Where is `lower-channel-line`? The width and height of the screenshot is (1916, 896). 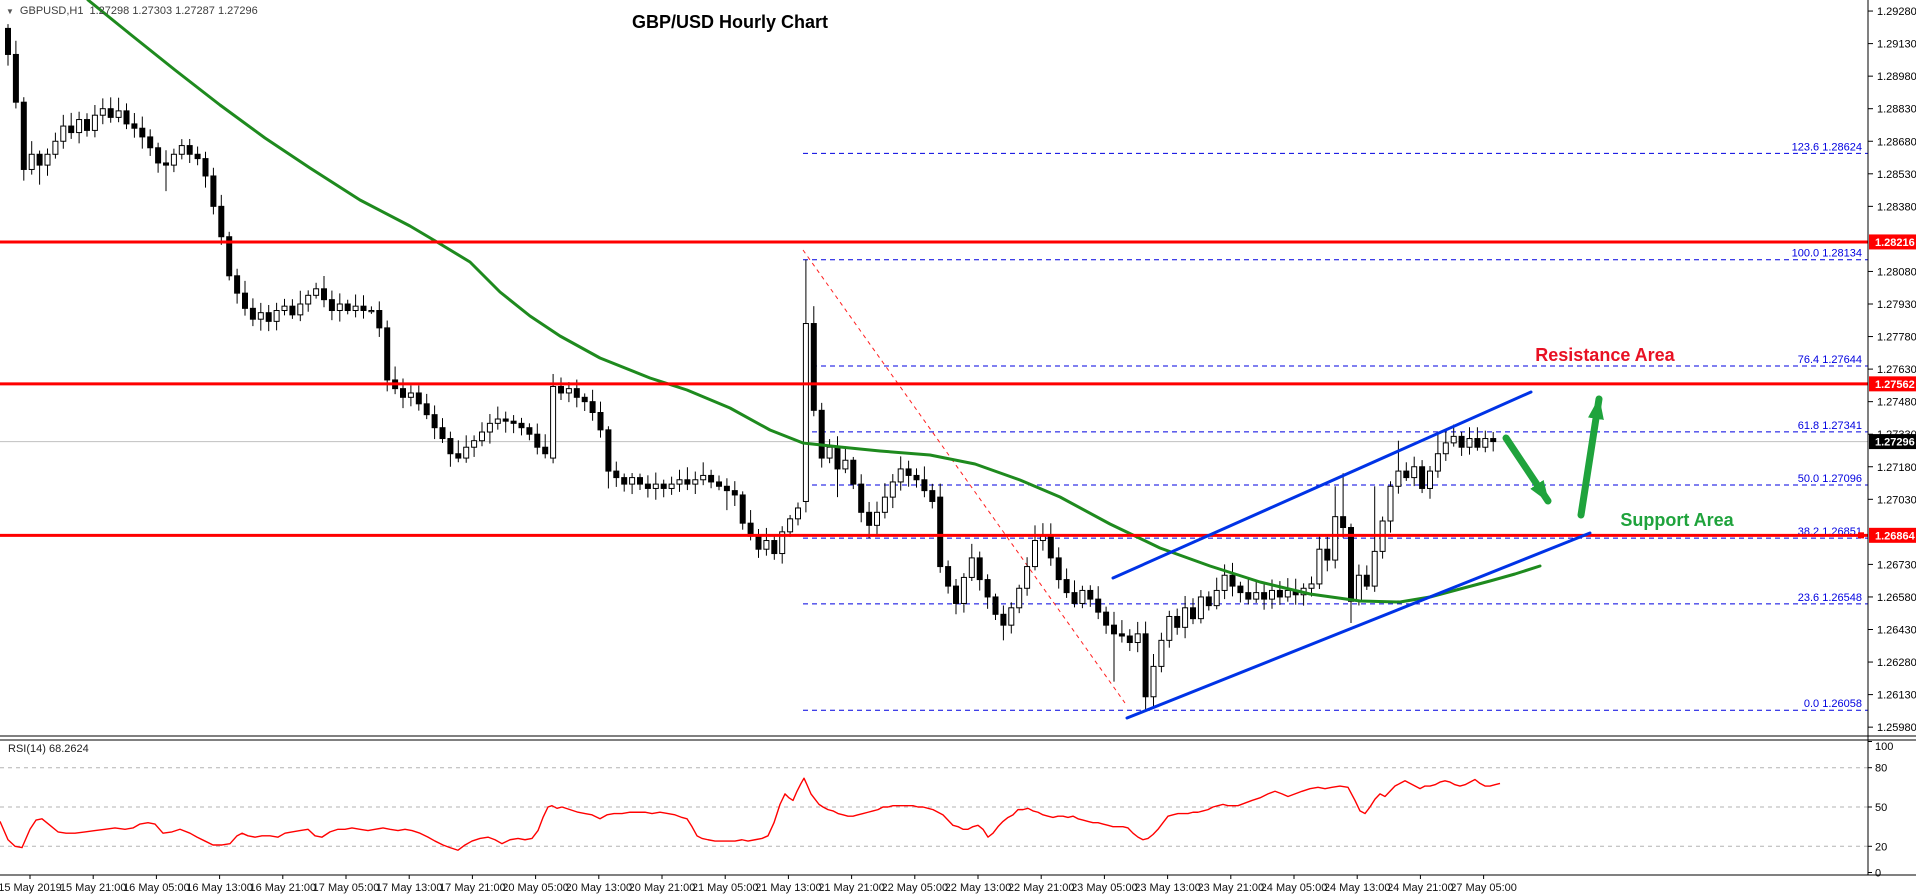 lower-channel-line is located at coordinates (1358, 625).